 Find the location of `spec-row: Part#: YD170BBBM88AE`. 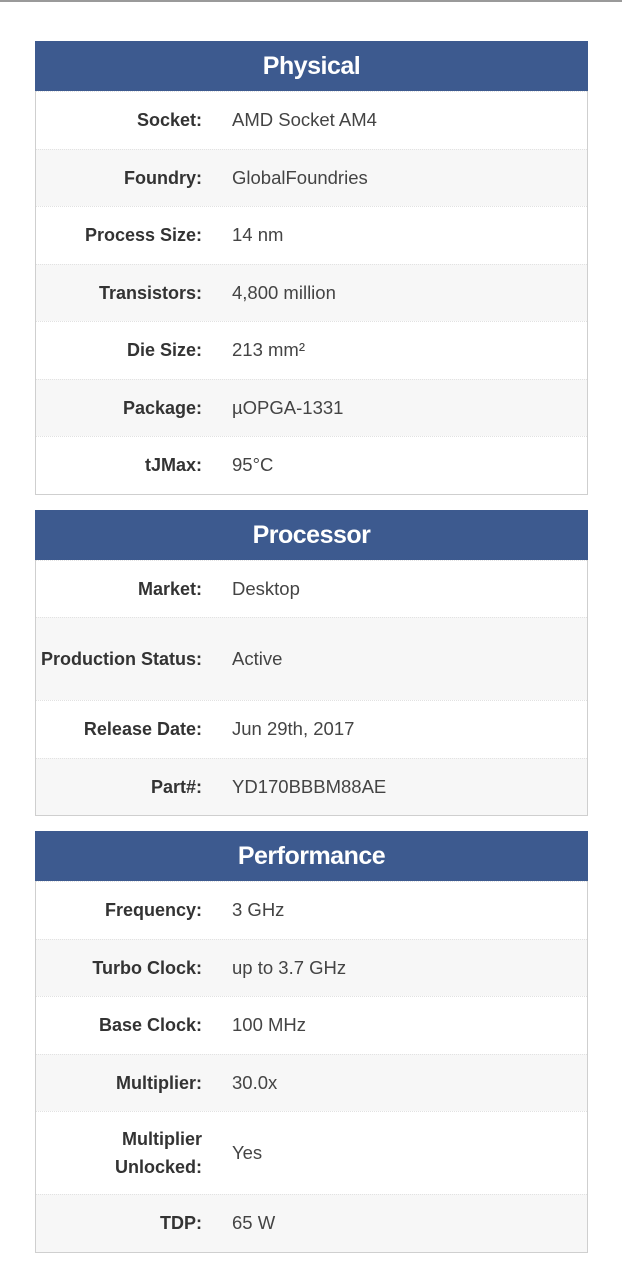

spec-row: Part#: YD170BBBM88AE is located at coordinates (311, 786).